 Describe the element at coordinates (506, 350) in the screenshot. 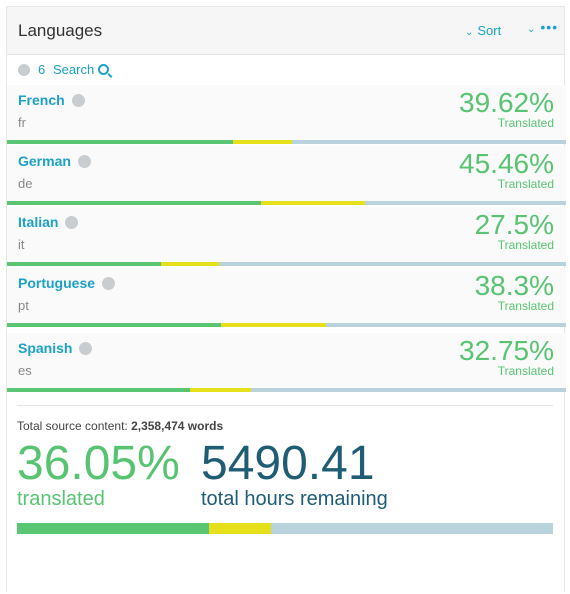

I see `translated-percent: 32.75%` at that location.